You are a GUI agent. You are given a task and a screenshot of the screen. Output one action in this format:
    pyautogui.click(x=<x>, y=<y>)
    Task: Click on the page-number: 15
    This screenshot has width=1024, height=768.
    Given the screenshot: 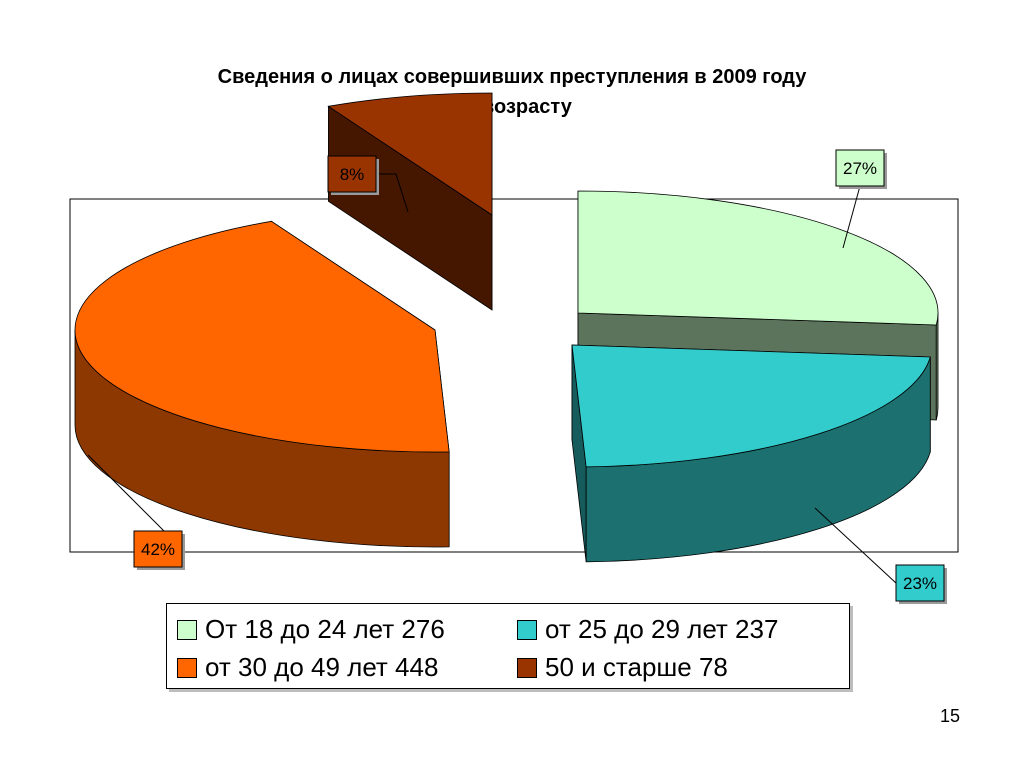 What is the action you would take?
    pyautogui.click(x=950, y=716)
    